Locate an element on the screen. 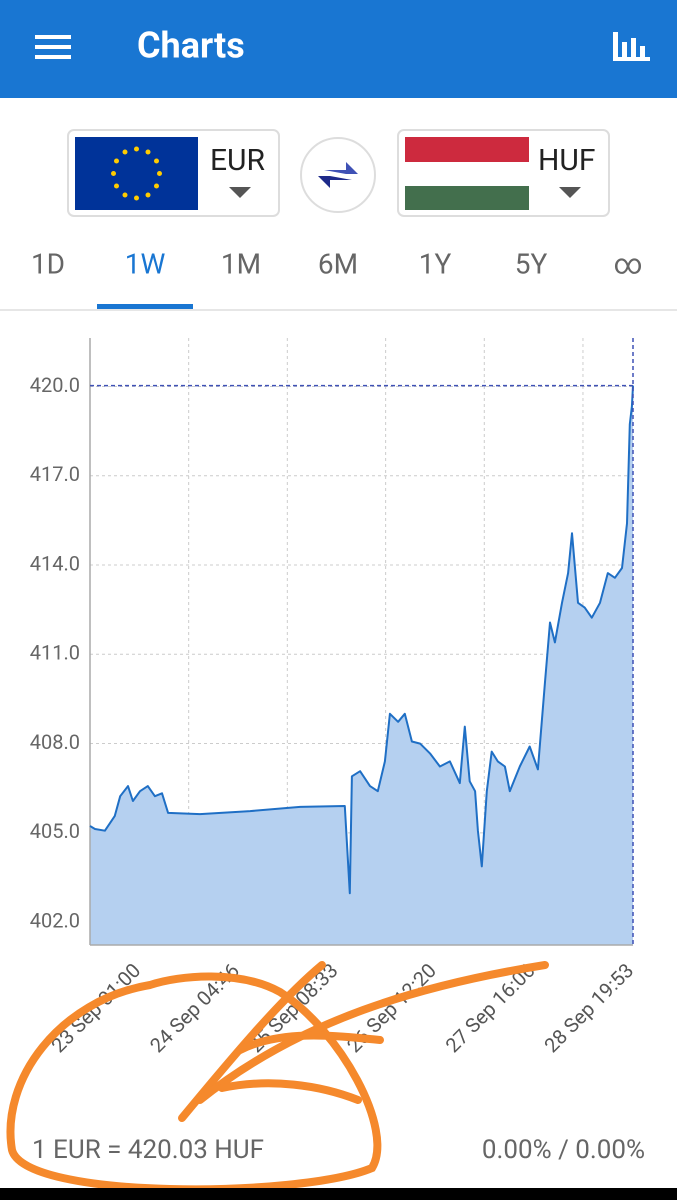 Image resolution: width=677 pixels, height=1200 pixels. from-currency: EUR is located at coordinates (173, 173).